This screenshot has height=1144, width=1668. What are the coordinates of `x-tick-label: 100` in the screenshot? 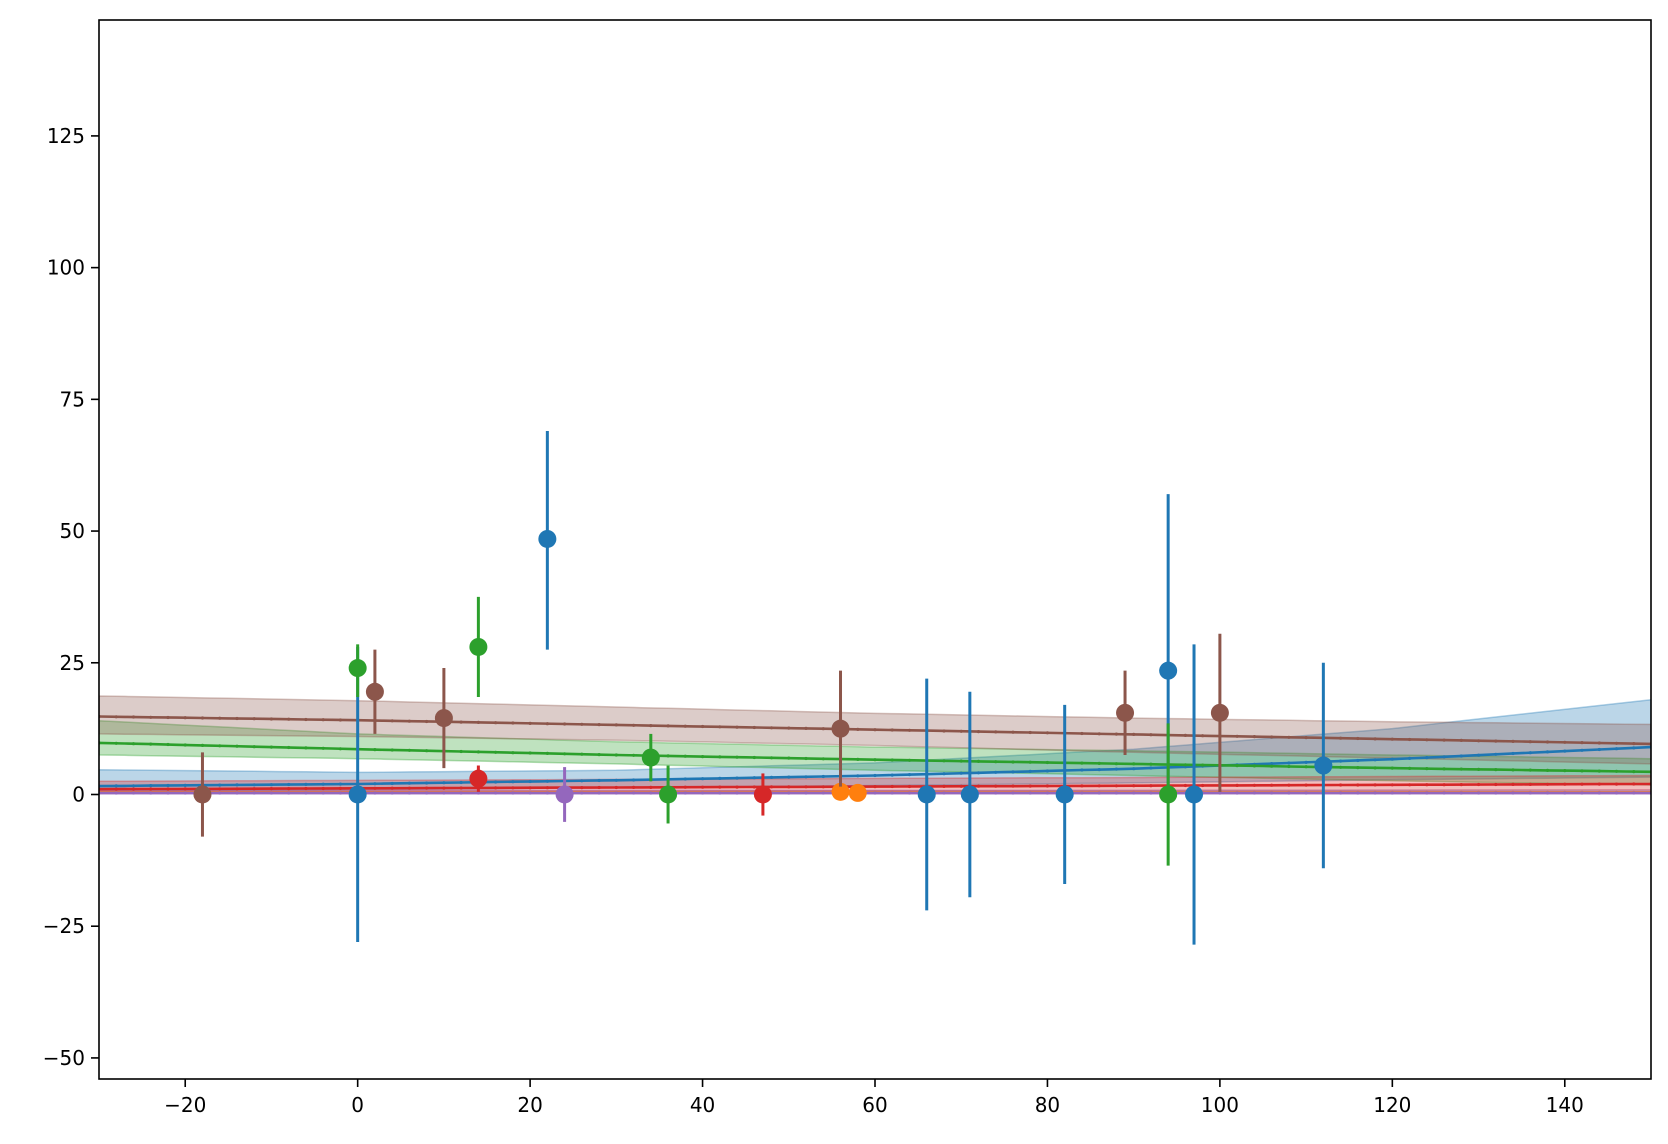 It's located at (1220, 1105).